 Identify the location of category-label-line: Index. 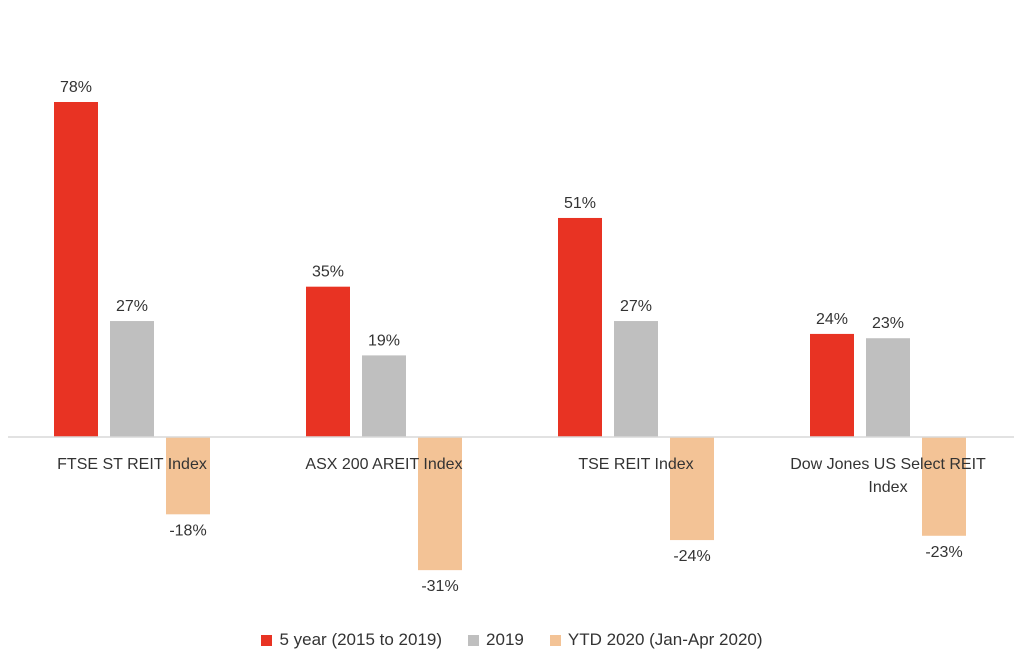
(887, 487).